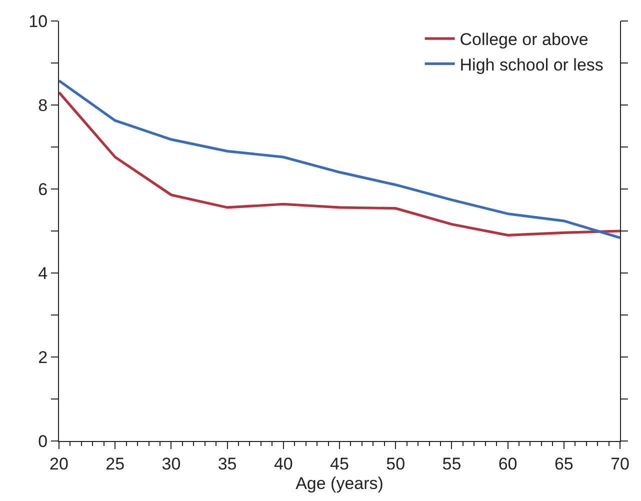  Describe the element at coordinates (59, 464) in the screenshot. I see `x-tick-label: 20` at that location.